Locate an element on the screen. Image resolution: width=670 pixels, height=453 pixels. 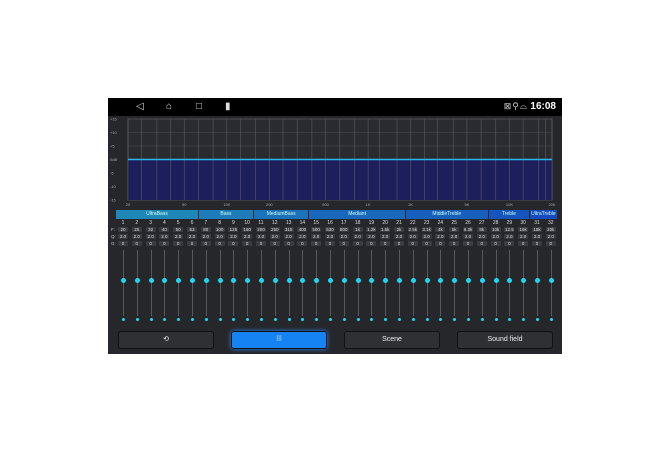
band-frequency: 25 is located at coordinates (136, 229).